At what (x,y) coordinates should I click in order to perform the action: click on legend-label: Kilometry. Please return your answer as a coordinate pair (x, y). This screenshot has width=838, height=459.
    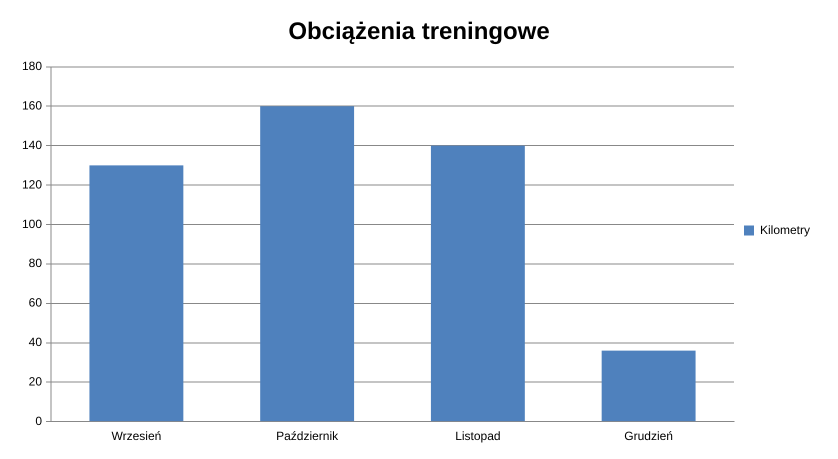
    Looking at the image, I should click on (785, 229).